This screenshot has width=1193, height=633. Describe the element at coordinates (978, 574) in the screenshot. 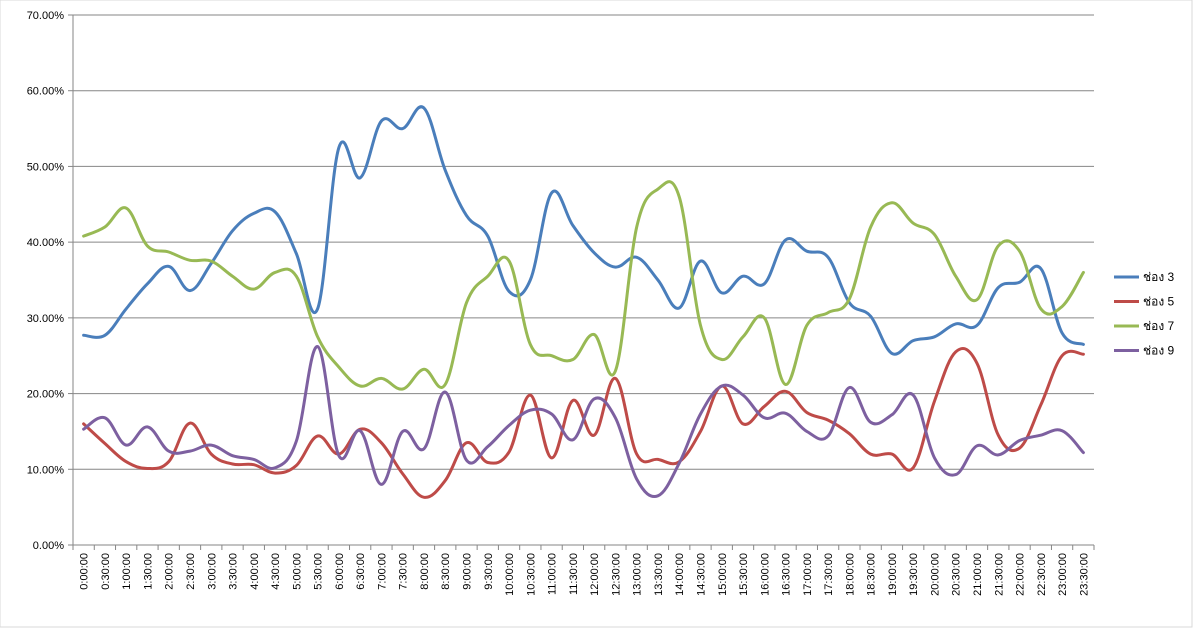

I see `x-tick-label: 21:00:00` at that location.